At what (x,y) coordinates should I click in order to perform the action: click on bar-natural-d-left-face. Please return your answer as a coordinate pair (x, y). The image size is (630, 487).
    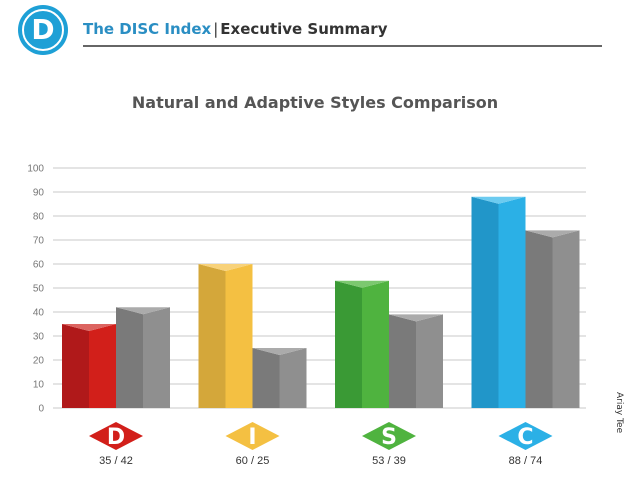
    Looking at the image, I should click on (75, 366).